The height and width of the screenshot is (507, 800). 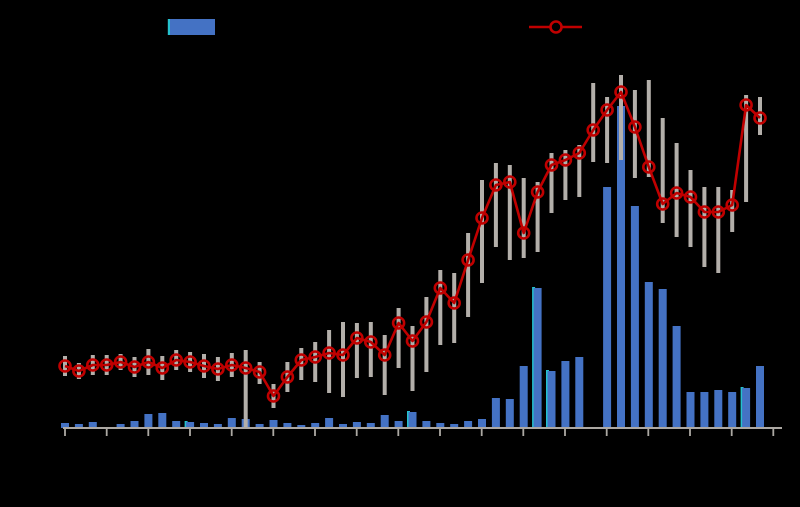 I want to click on legend-line-marker, so click(x=556, y=27).